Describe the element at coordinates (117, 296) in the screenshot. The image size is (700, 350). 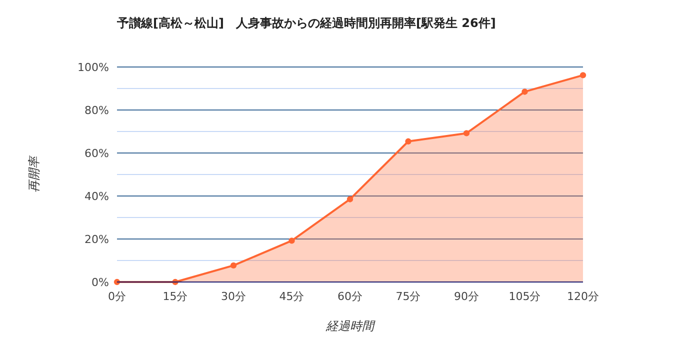
I see `x-tick-label: 0分` at that location.